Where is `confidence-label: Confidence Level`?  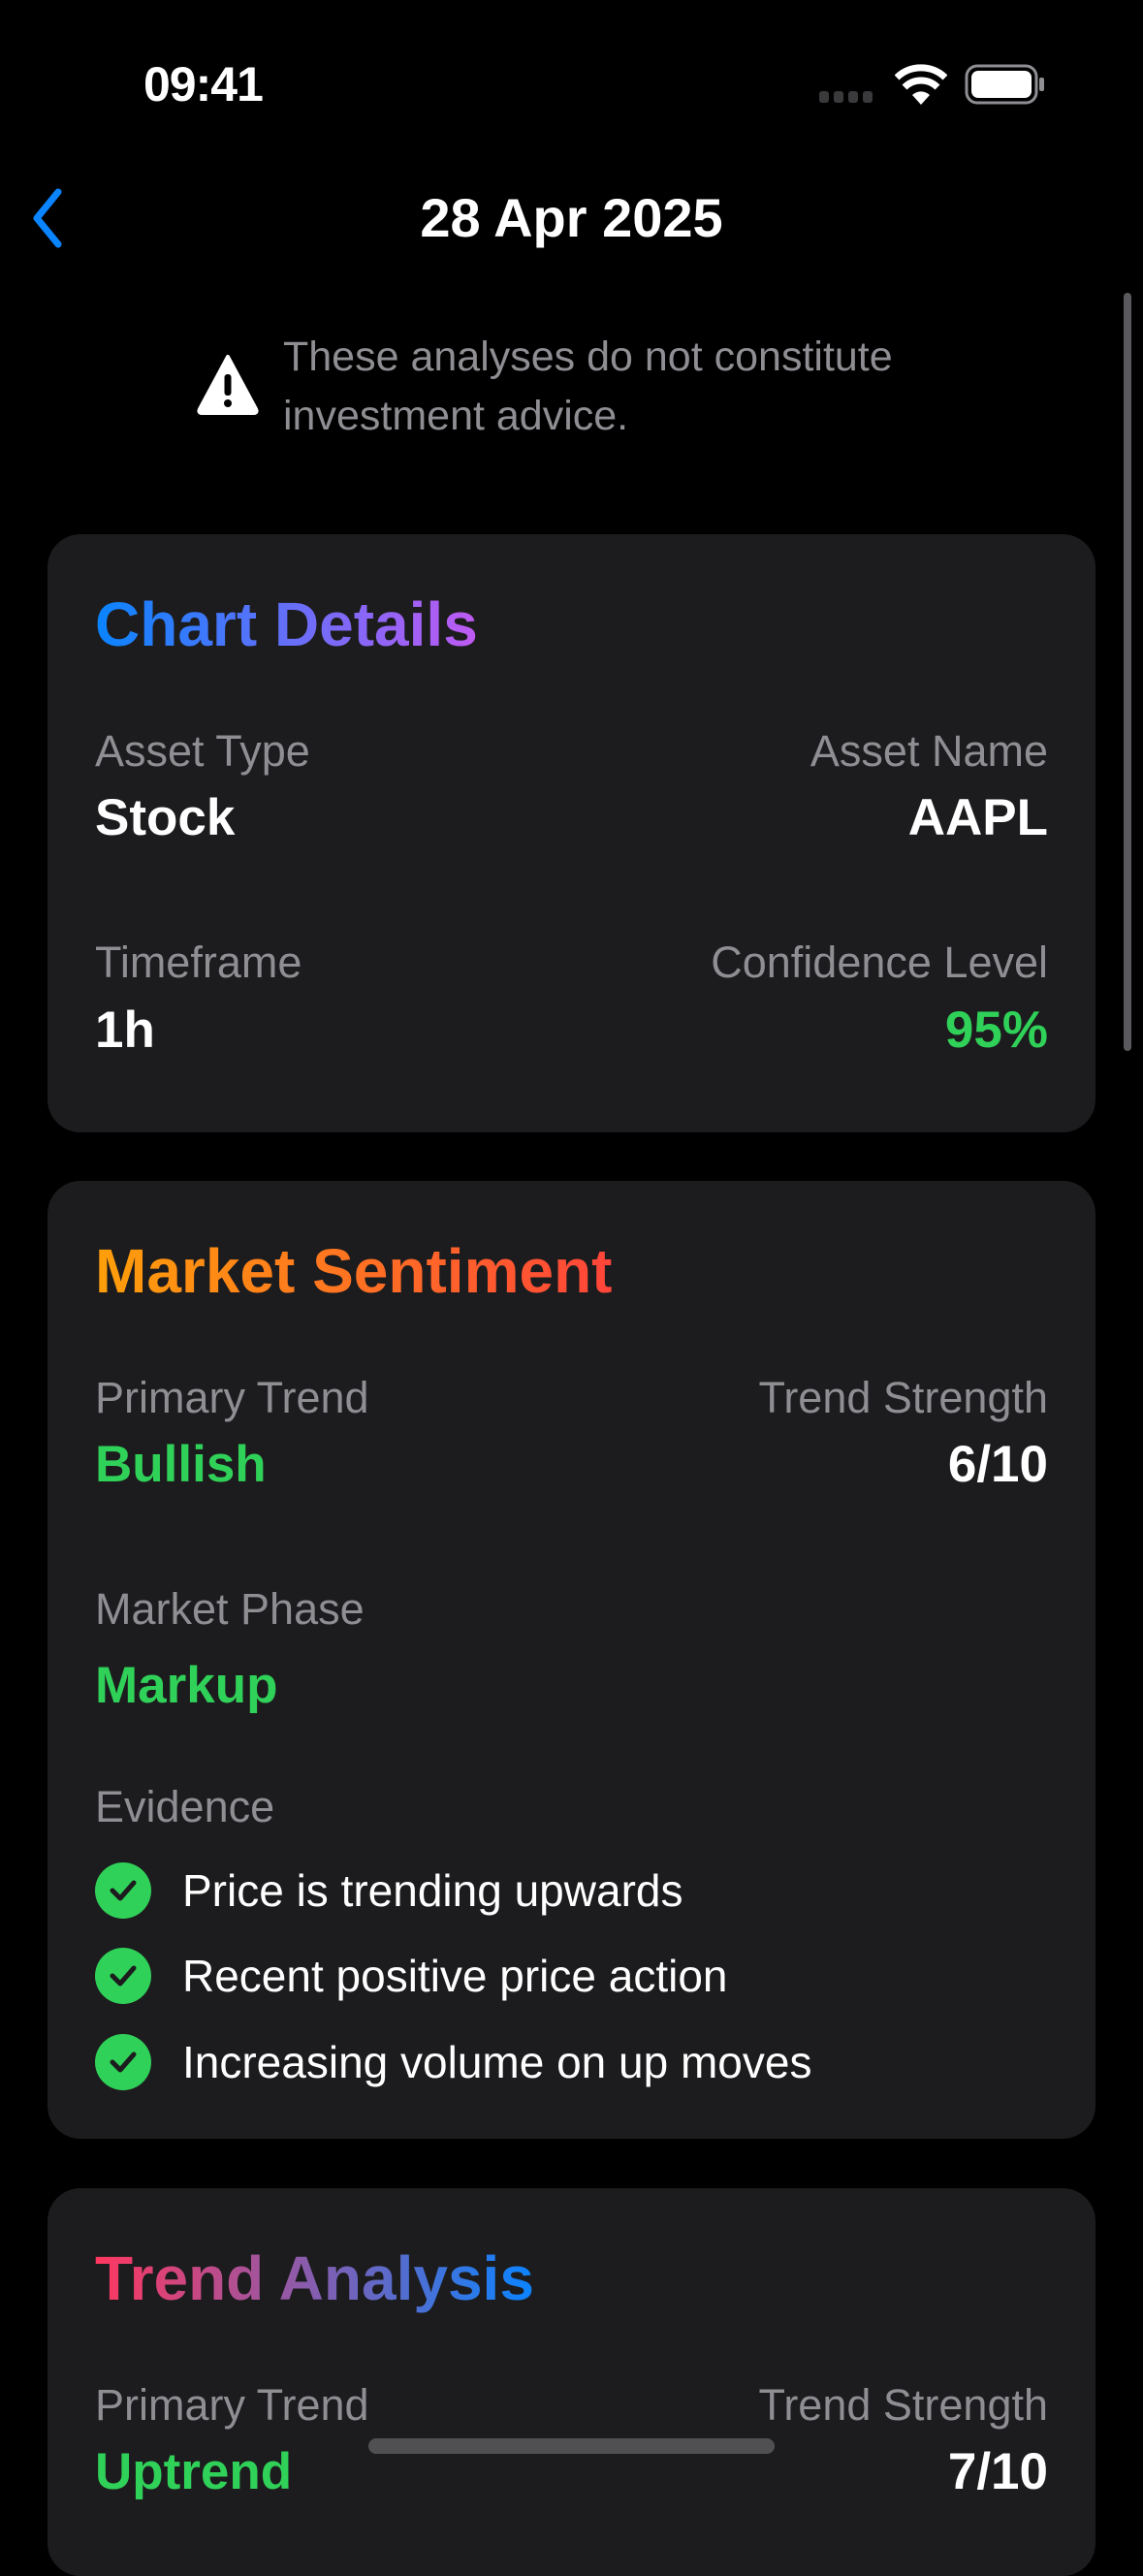
confidence-label: Confidence Level is located at coordinates (879, 963).